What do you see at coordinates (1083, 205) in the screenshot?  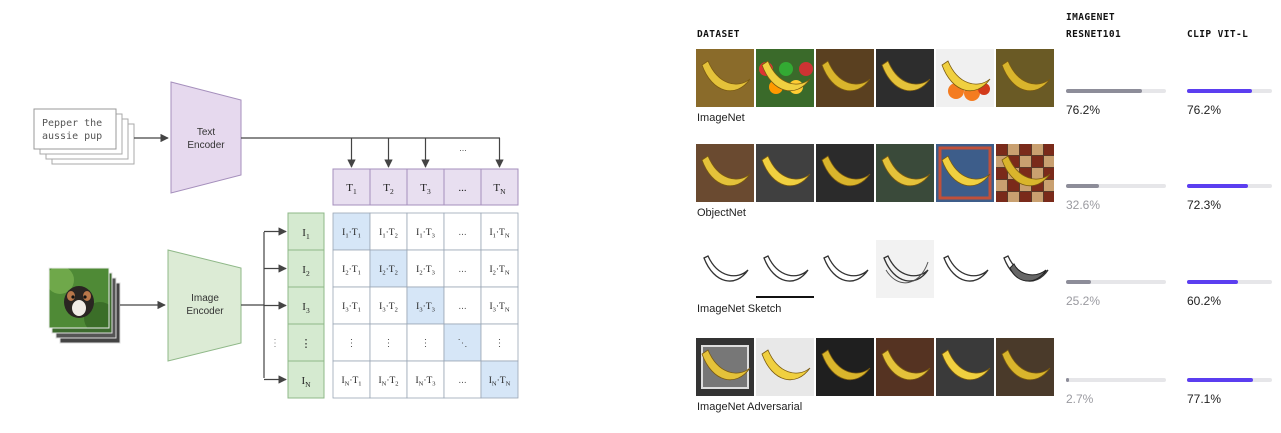 I see `resnet-accuracy: 32.6%` at bounding box center [1083, 205].